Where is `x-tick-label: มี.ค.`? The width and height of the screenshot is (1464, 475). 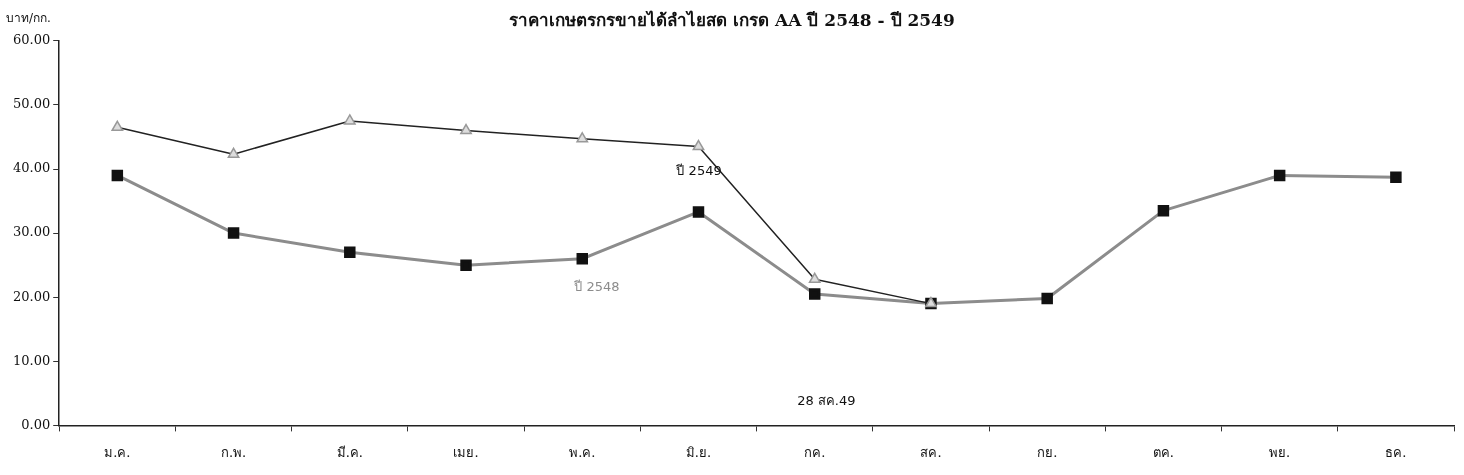
x-tick-label: มี.ค. is located at coordinates (349, 452).